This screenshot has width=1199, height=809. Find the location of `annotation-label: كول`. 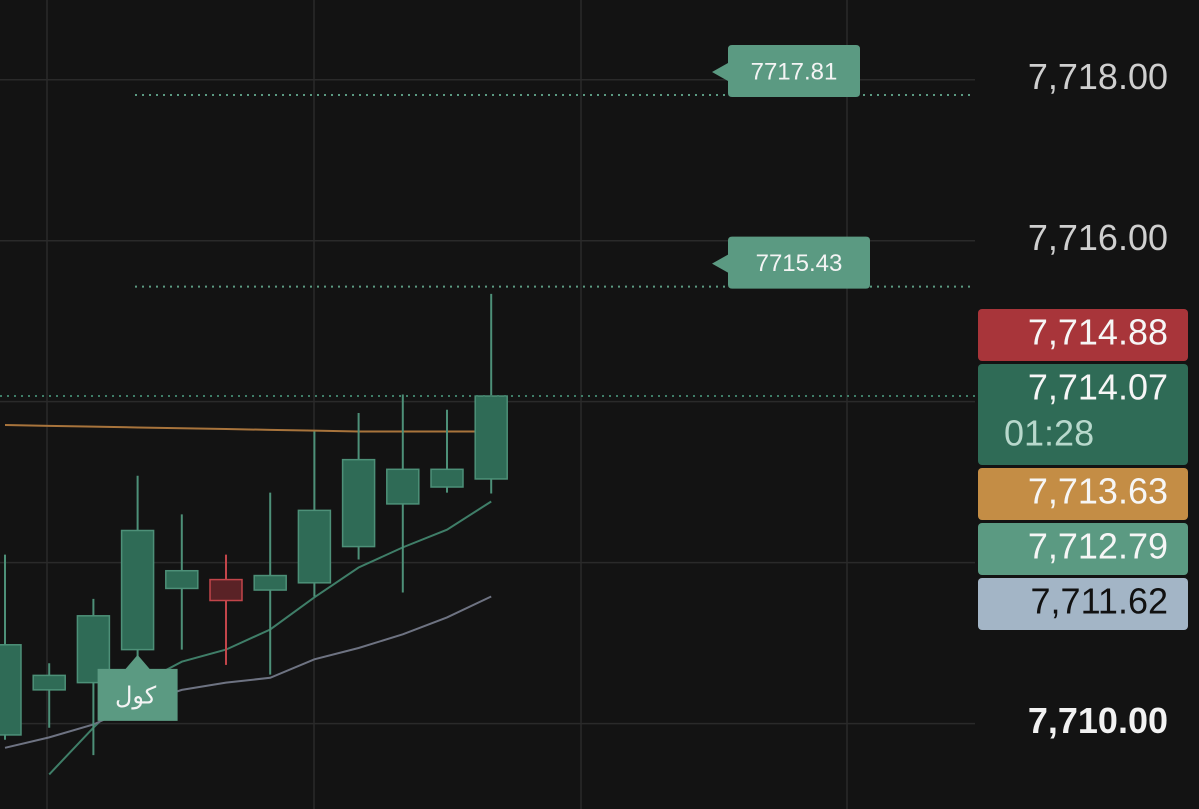

annotation-label: كول is located at coordinates (136, 695).